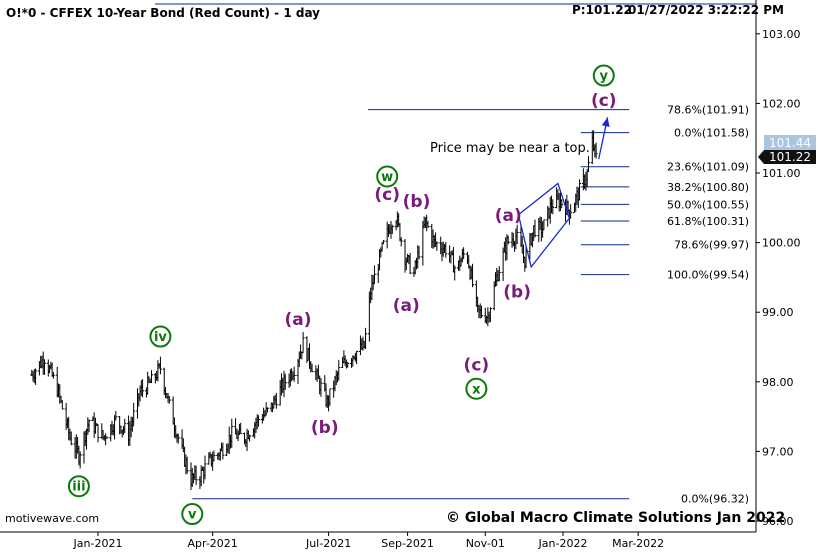  I want to click on x-tick-label: Jul-2021, so click(328, 543).